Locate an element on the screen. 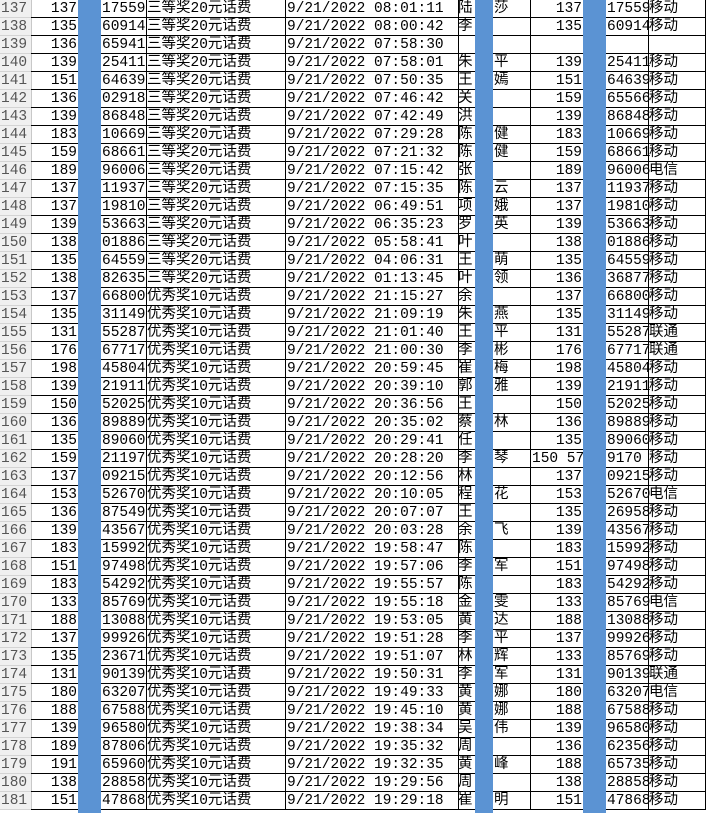 Image resolution: width=717 pixels, height=813 pixels. time-cell: 9/21/2022 07:29:28 is located at coordinates (372, 135).